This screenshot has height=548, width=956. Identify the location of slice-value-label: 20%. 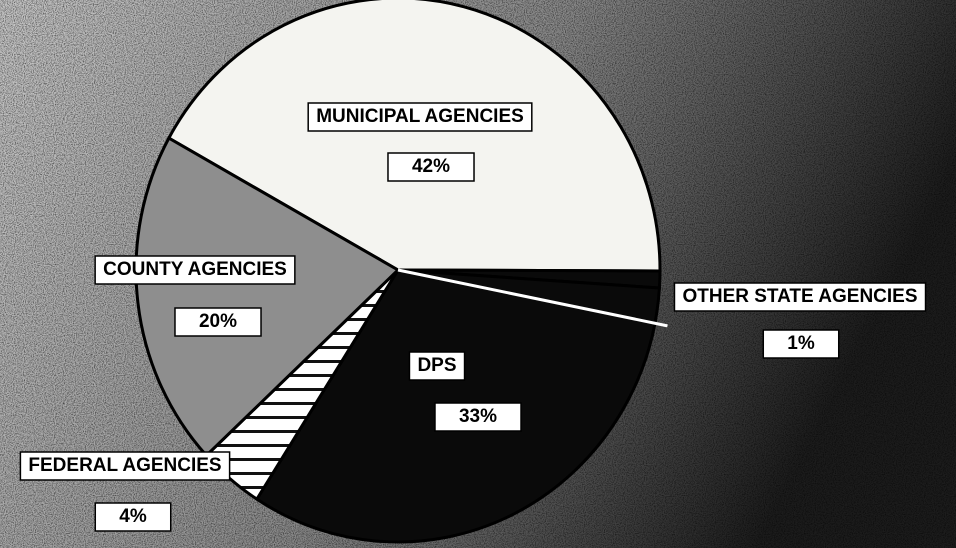
(218, 321).